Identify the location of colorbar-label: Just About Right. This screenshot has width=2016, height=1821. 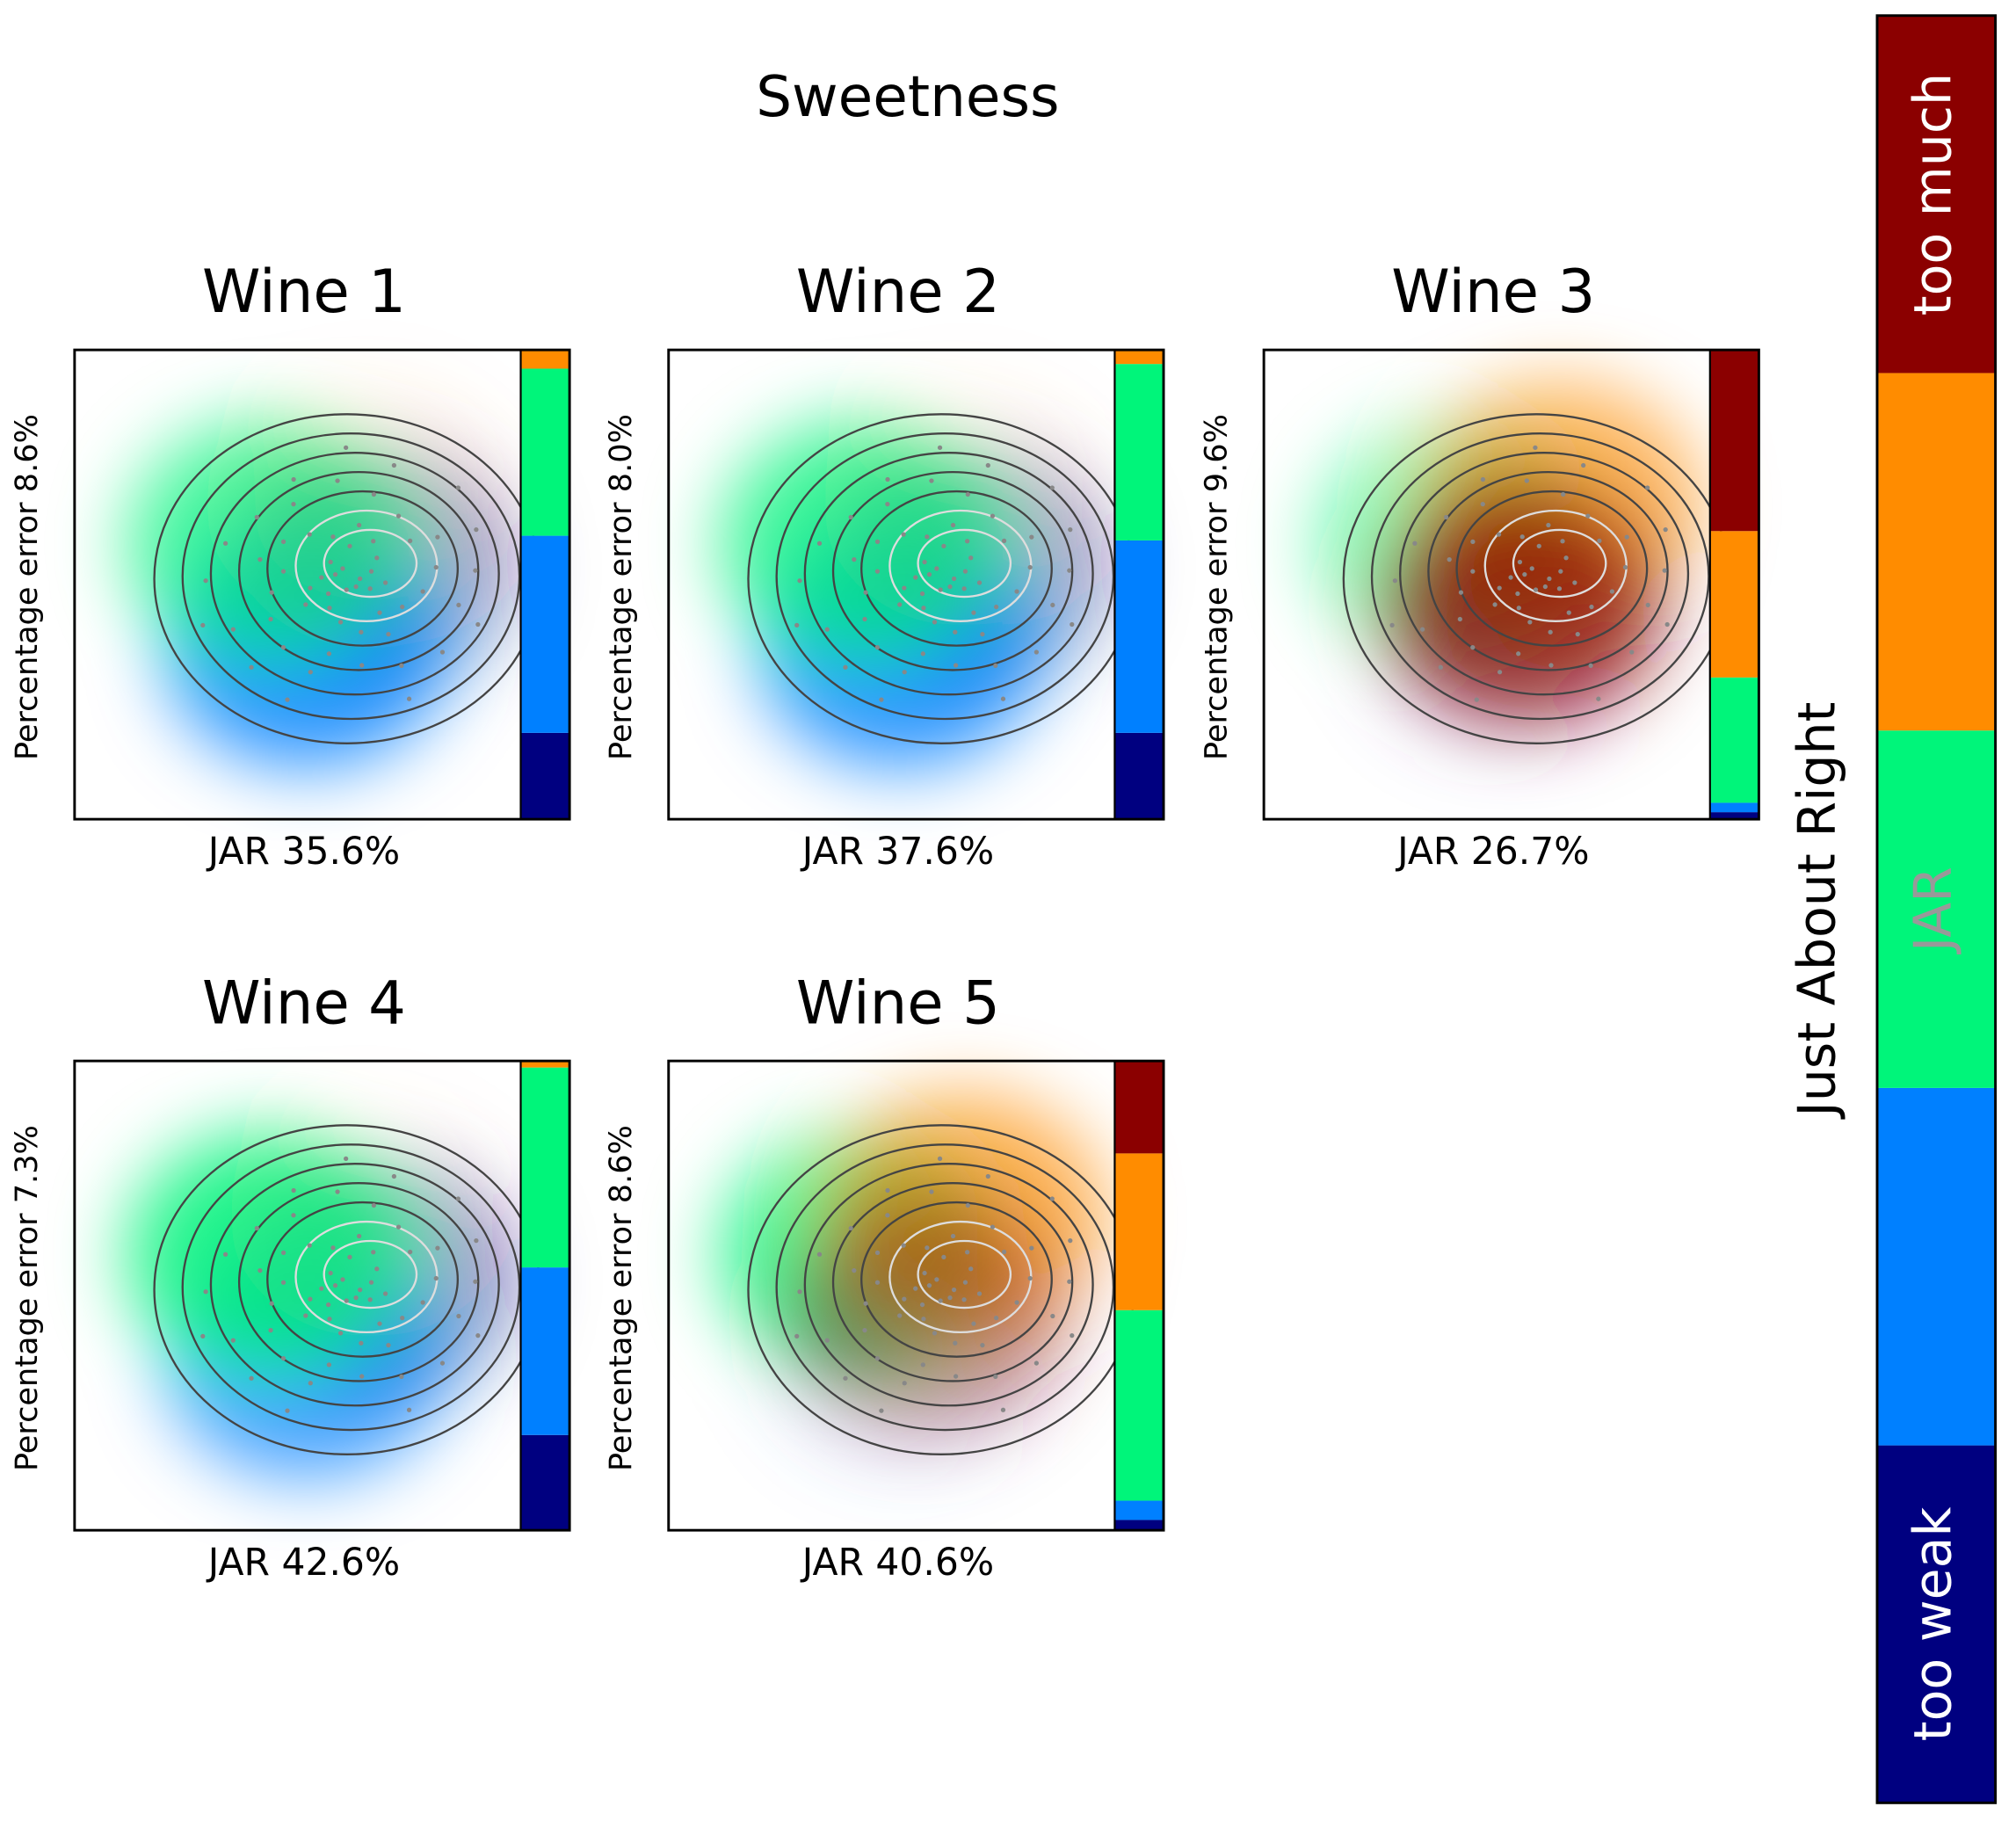
(1817, 910).